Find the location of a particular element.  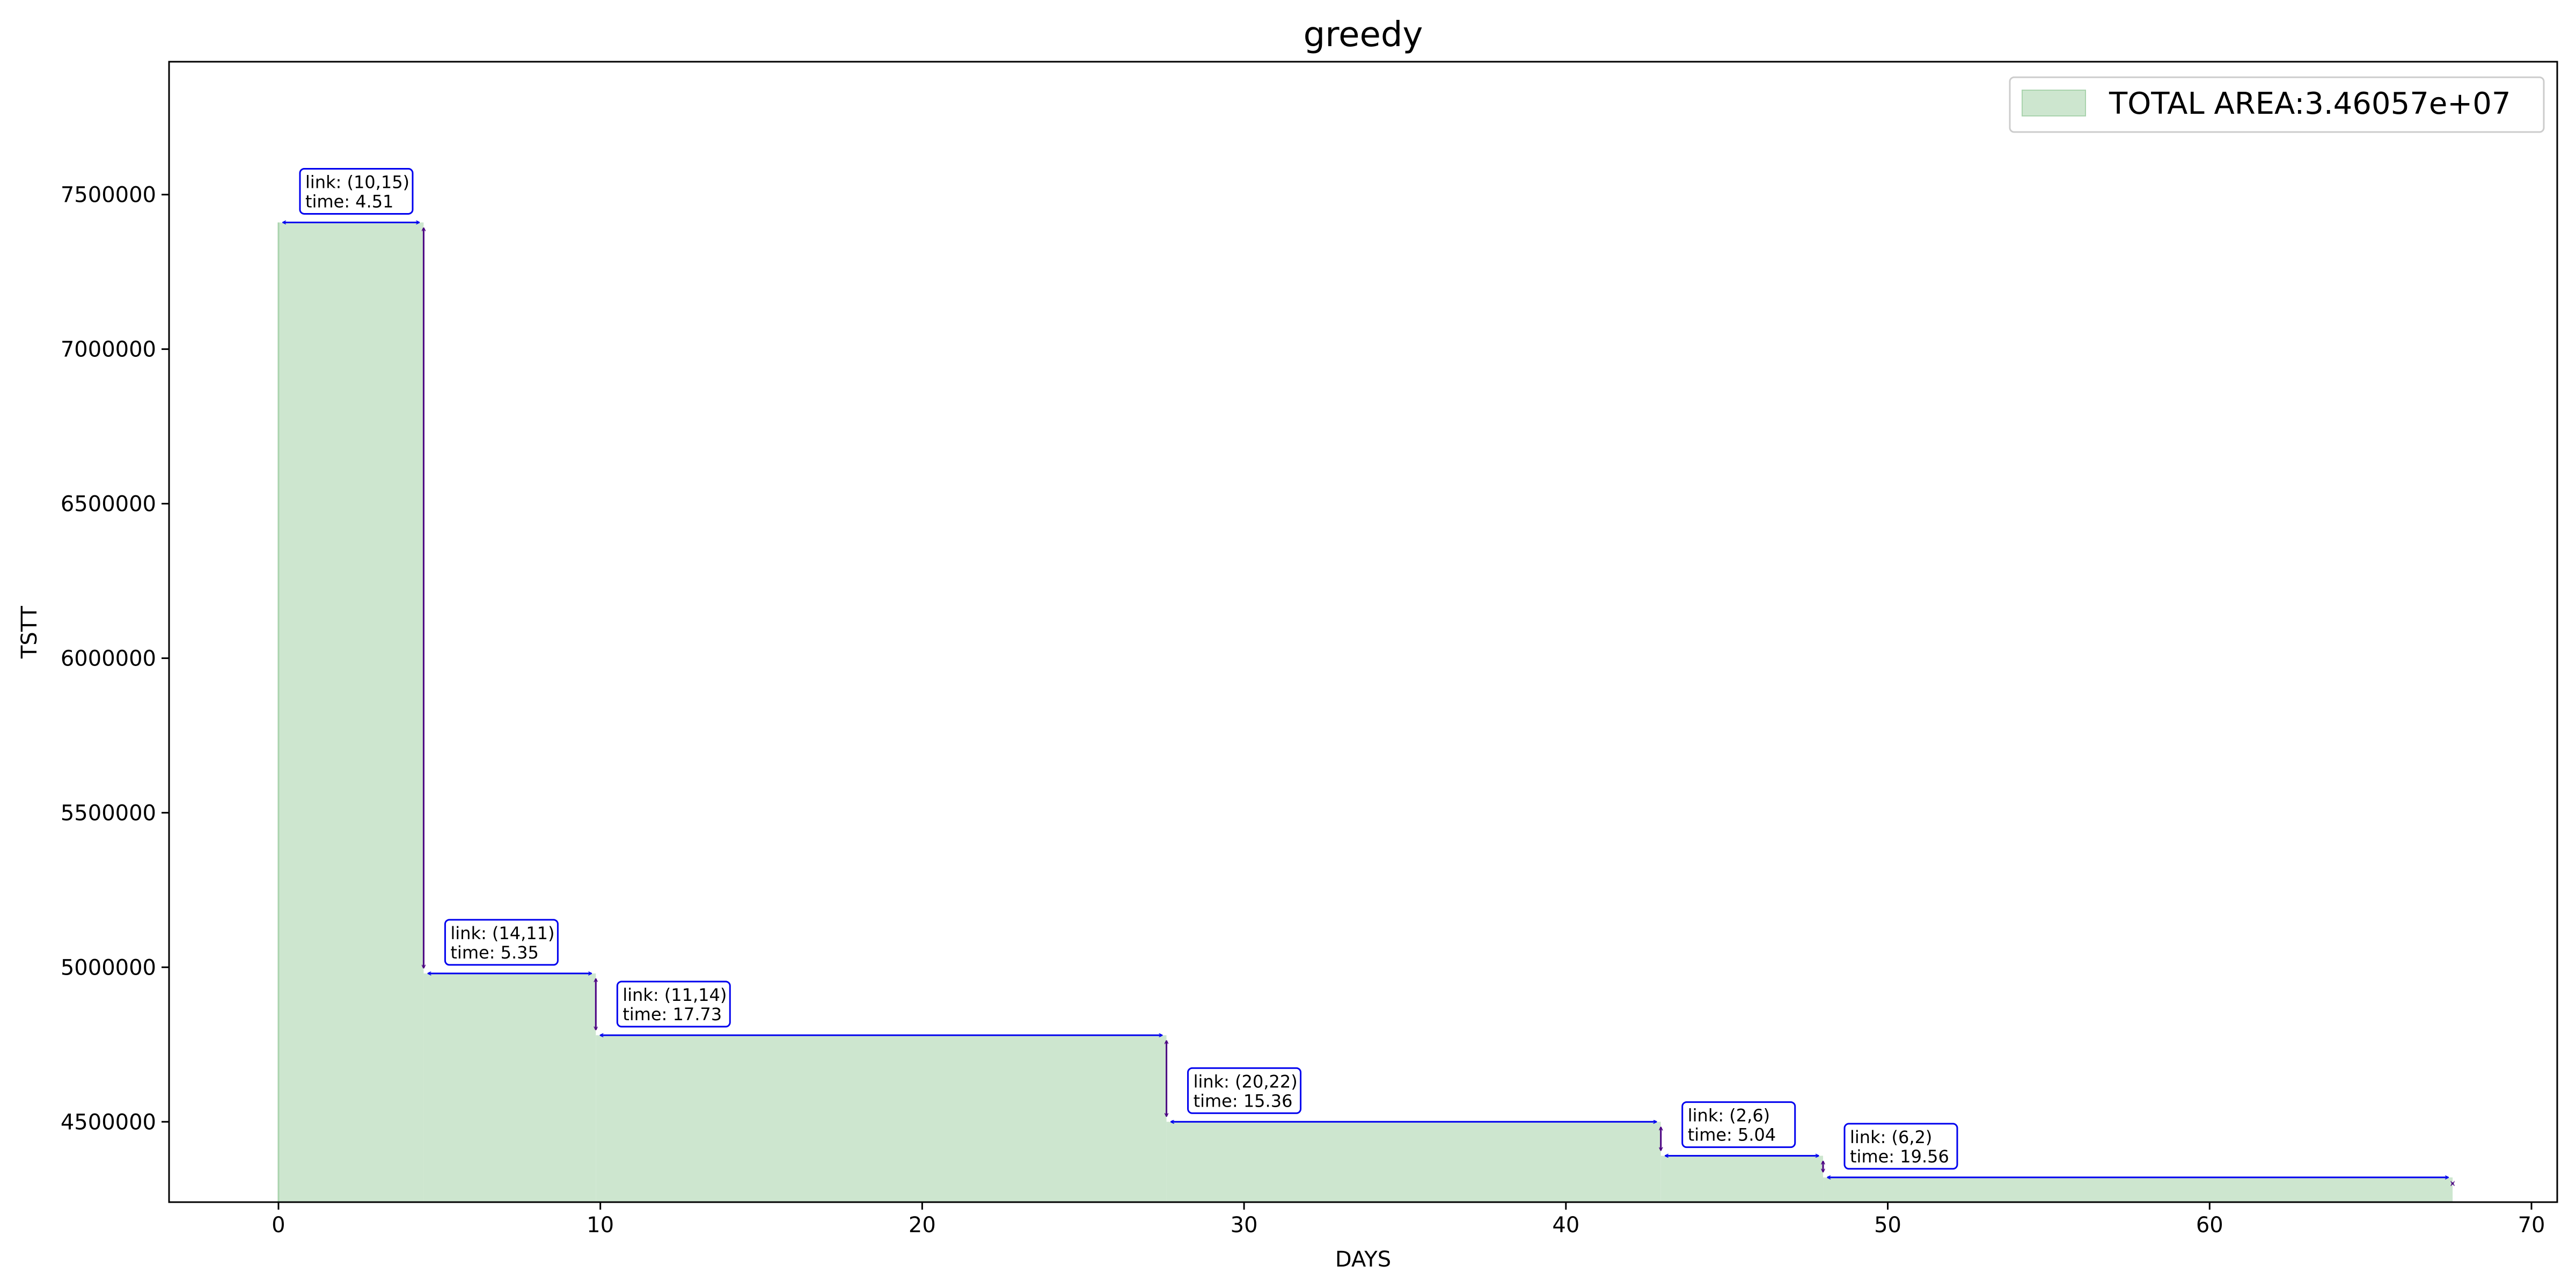

annotation-link-text: link: (10,15) is located at coordinates (357, 182).